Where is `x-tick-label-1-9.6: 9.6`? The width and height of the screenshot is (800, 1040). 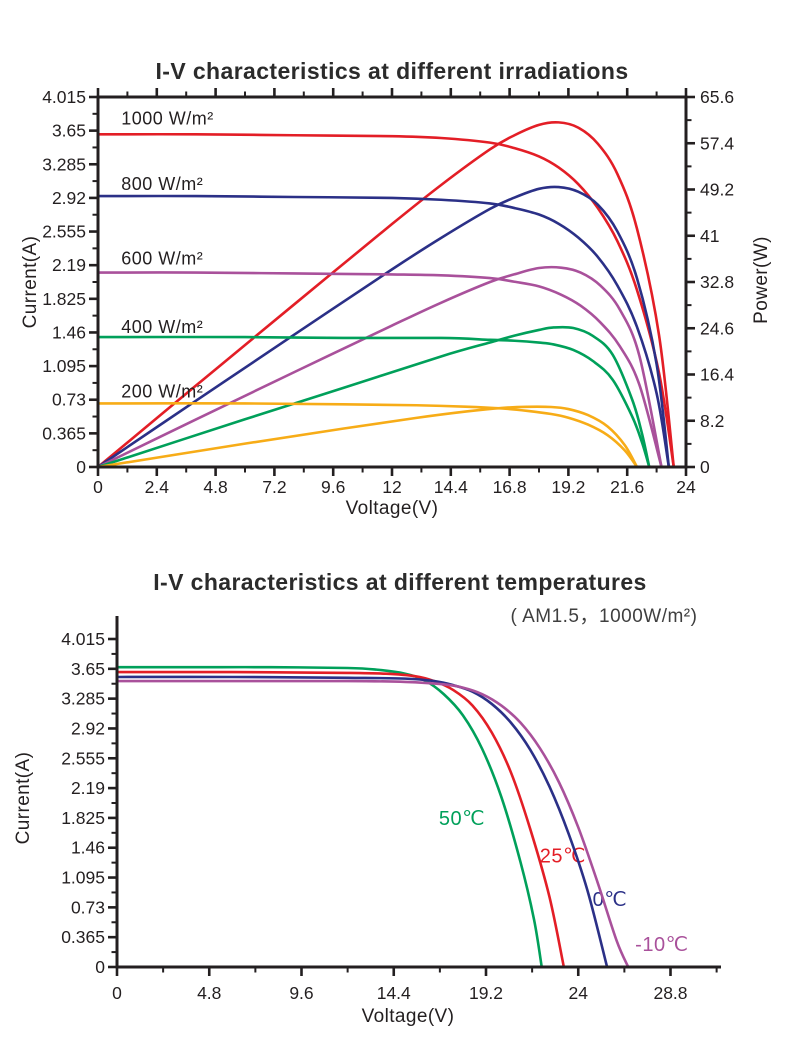
x-tick-label-1-9.6: 9.6 is located at coordinates (301, 993).